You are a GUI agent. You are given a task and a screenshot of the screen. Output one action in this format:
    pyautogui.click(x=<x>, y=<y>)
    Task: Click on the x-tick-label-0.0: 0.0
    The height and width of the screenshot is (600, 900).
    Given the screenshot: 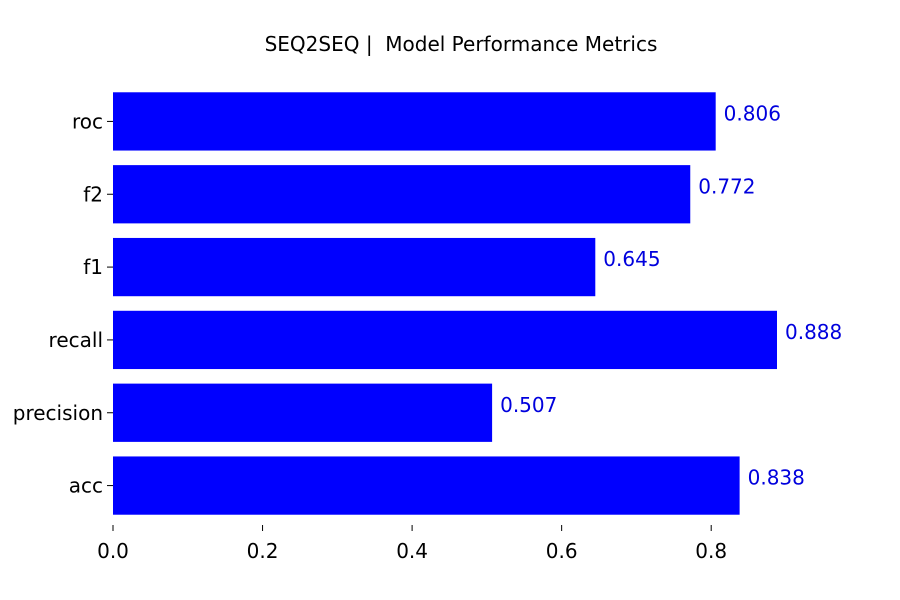 What is the action you would take?
    pyautogui.click(x=113, y=551)
    